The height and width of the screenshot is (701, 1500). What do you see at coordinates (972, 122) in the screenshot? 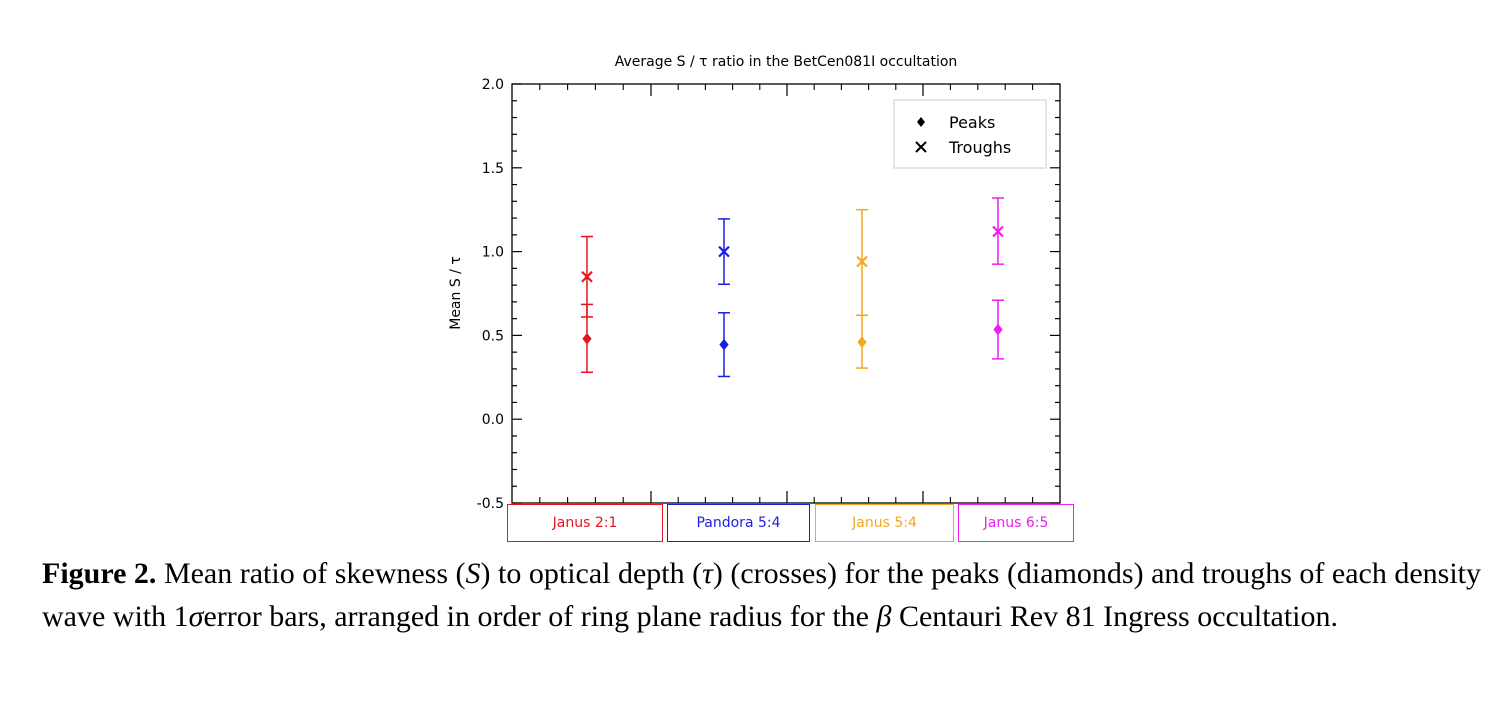
I see `legend-entry-label: Peaks` at bounding box center [972, 122].